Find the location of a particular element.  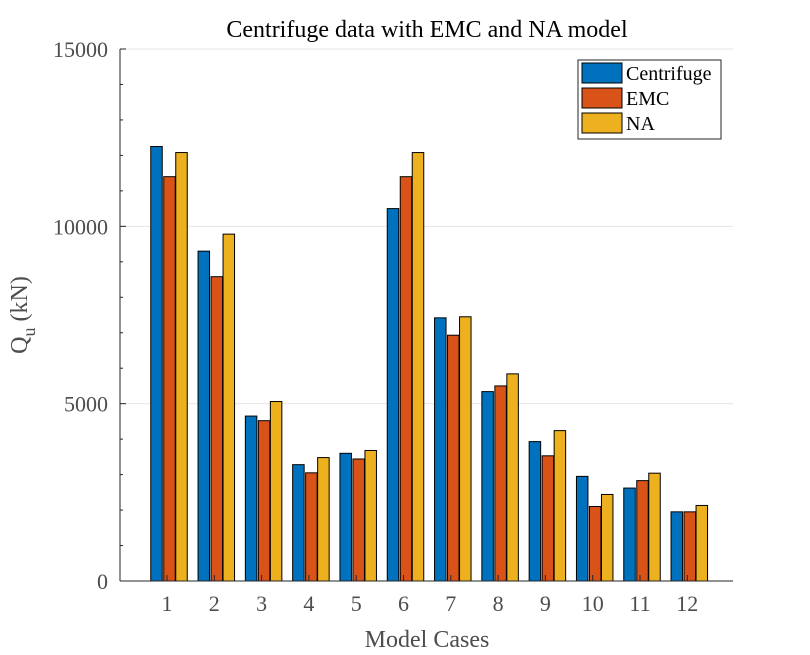

y-axis-label: Qu (kN) is located at coordinates (23, 315).